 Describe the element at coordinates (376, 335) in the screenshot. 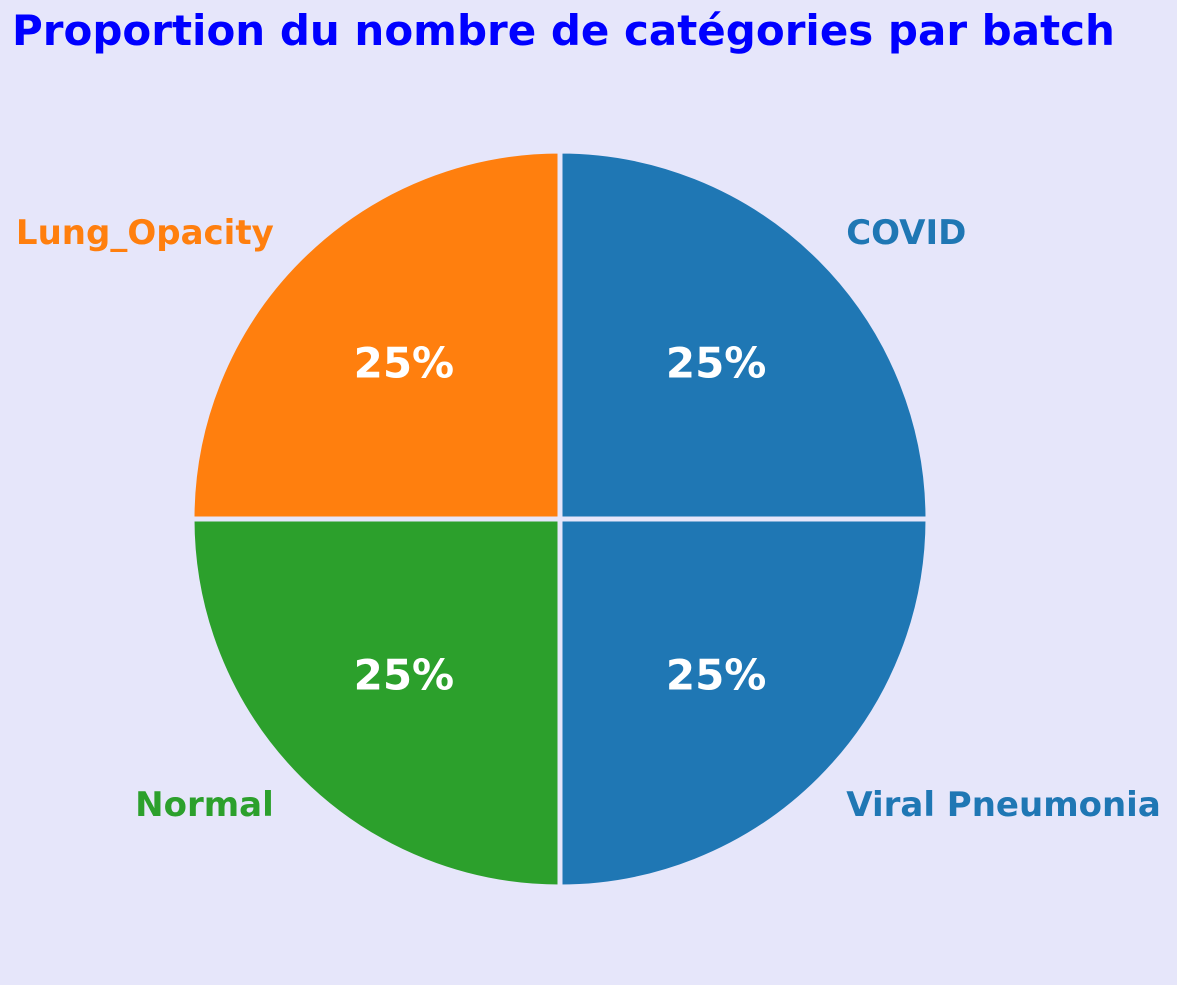

I see `pie-slice-lung-opacity` at that location.